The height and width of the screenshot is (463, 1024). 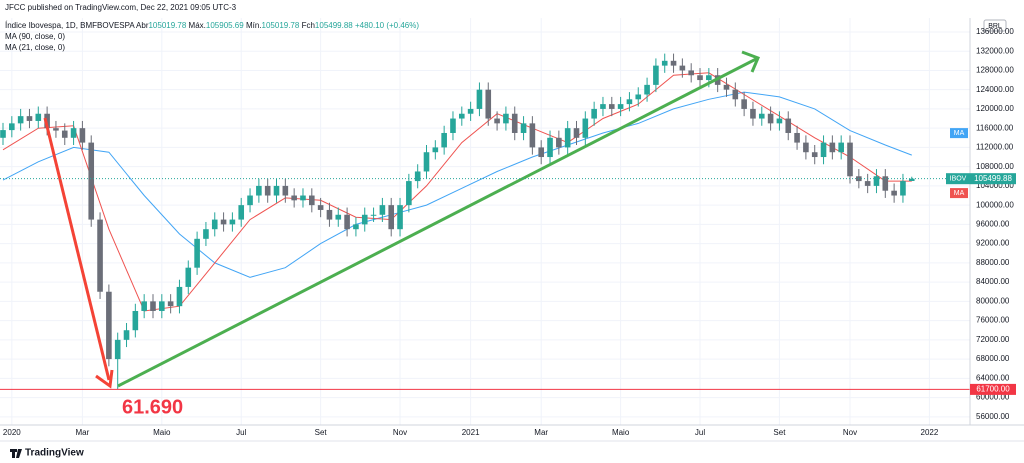 What do you see at coordinates (104, 379) in the screenshot?
I see `red-arrow-head` at bounding box center [104, 379].